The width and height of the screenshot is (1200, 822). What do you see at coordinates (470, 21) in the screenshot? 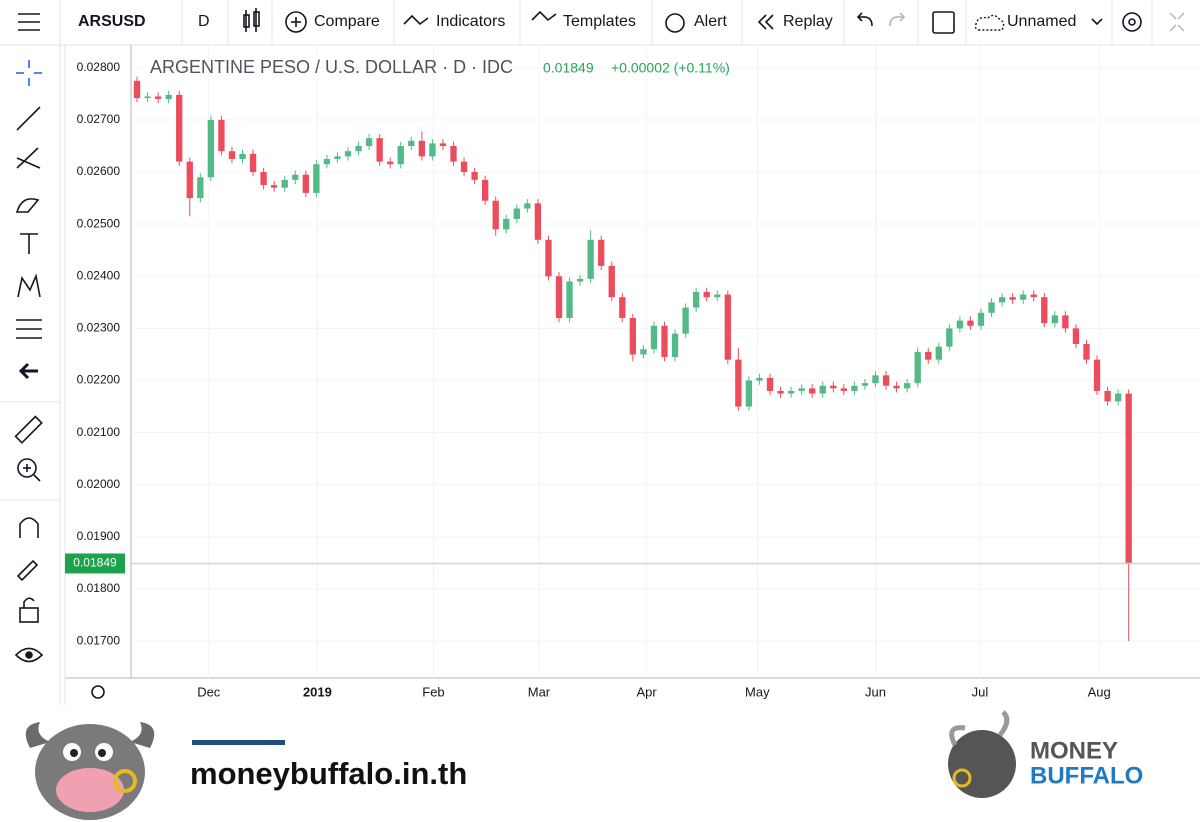
I see `indicators-button: Indicators` at bounding box center [470, 21].